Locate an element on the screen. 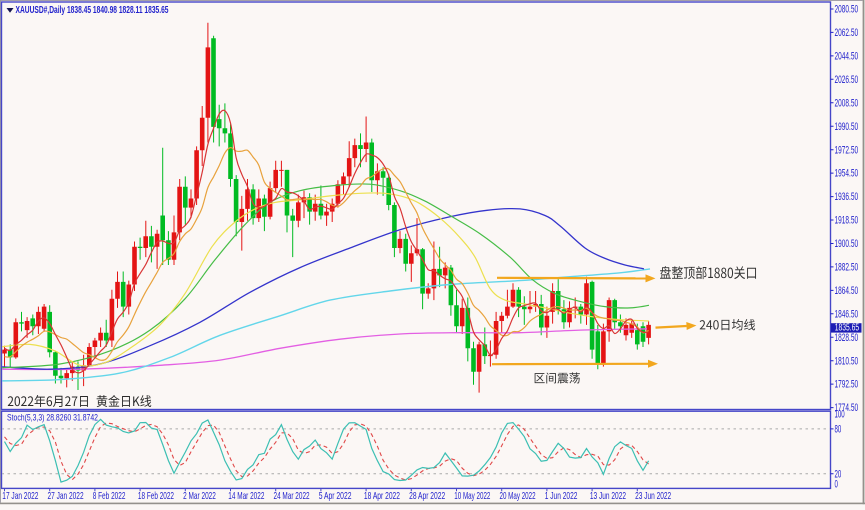 The height and width of the screenshot is (510, 865). svg-text: 1828.50 is located at coordinates (847, 338).